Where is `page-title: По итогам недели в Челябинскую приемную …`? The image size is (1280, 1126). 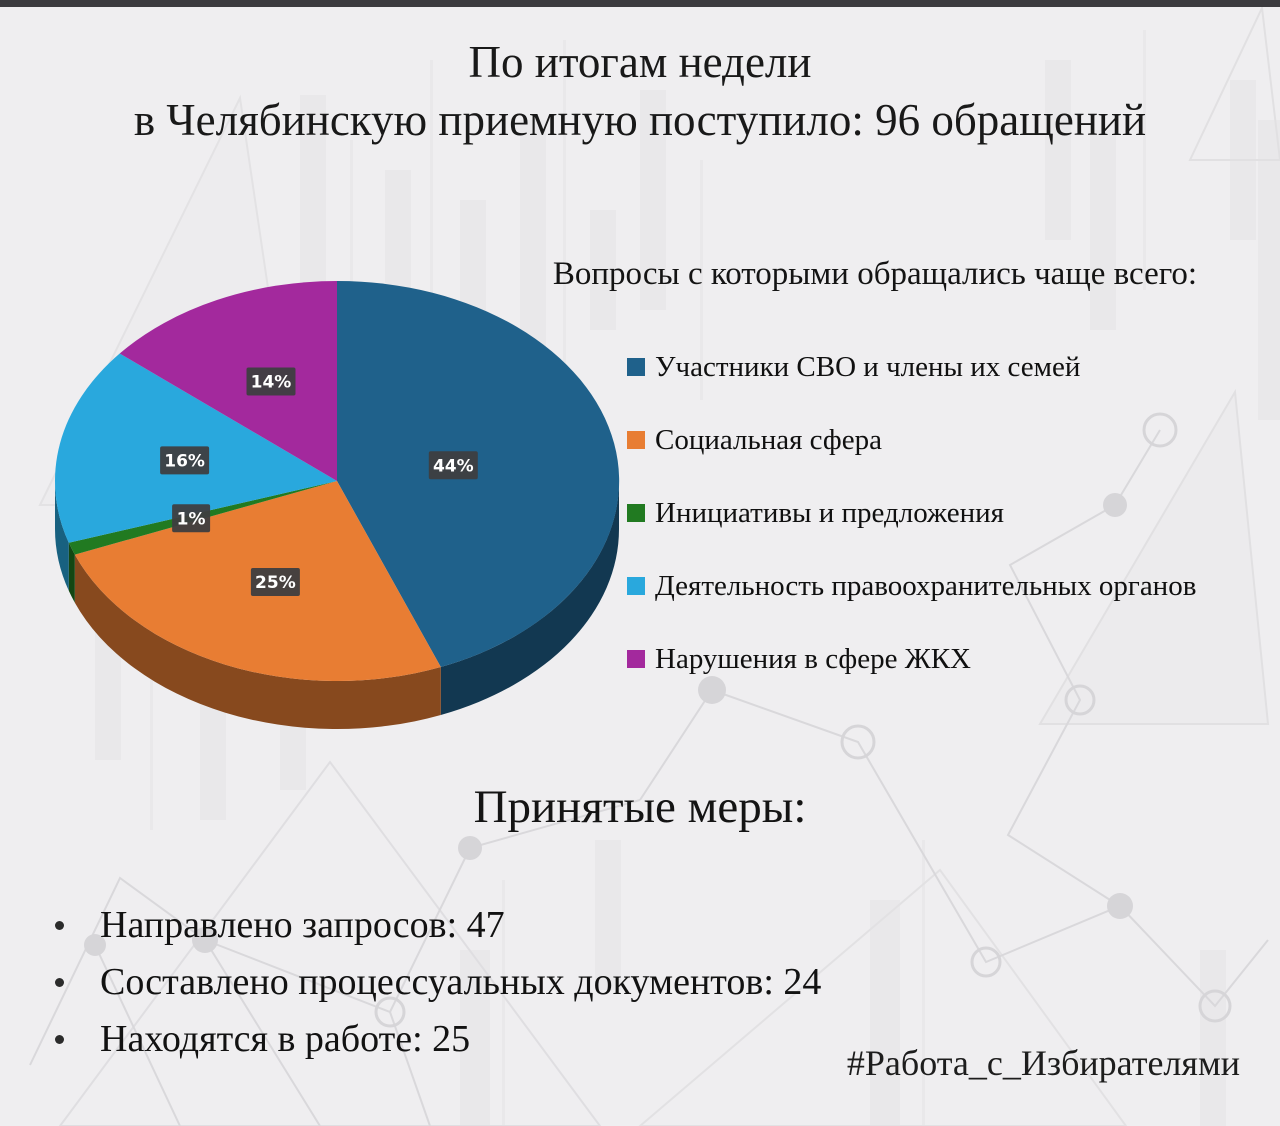 page-title: По итогам недели в Челябинскую приемную … is located at coordinates (640, 91).